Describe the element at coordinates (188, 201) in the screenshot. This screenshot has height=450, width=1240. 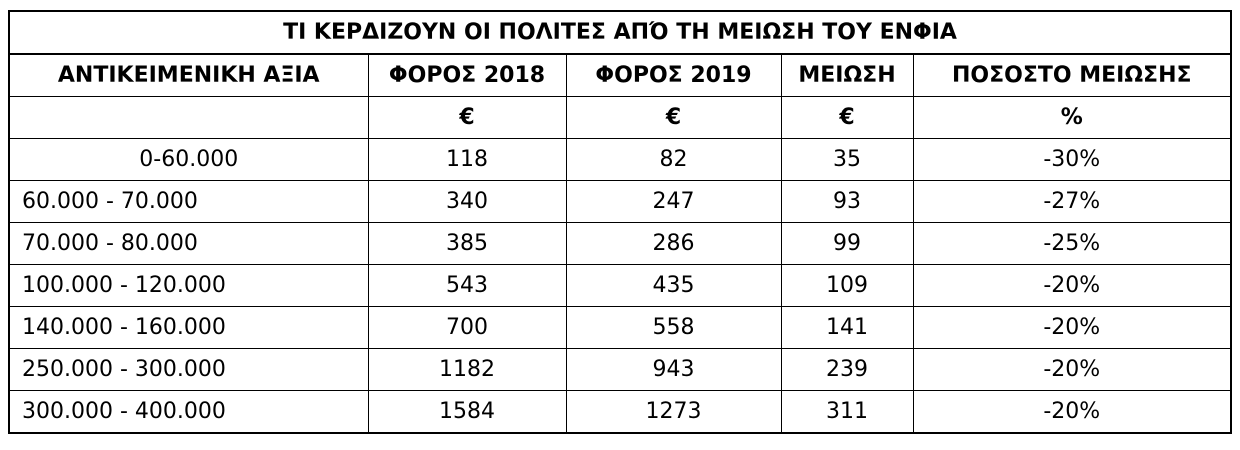
I see `value-range-cell: 60.000 - 70.000` at that location.